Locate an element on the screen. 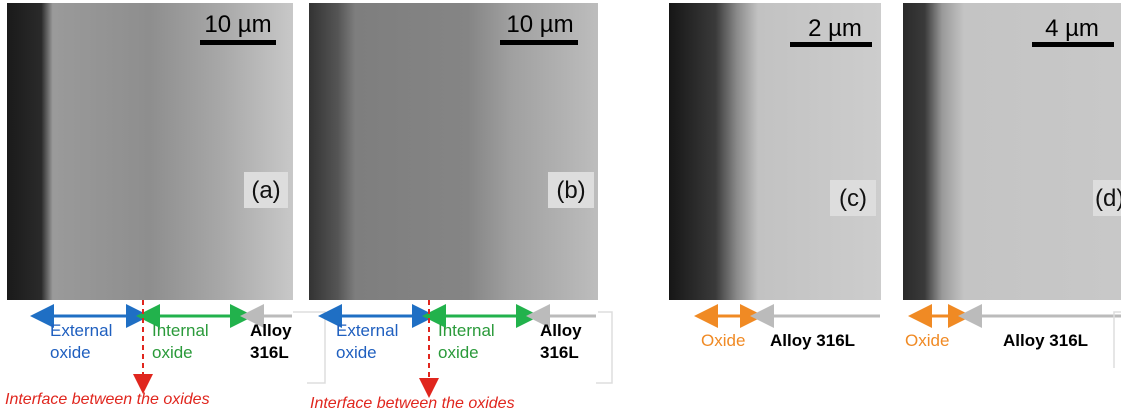 The image size is (1121, 412). panel-label: (d) is located at coordinates (1108, 198).